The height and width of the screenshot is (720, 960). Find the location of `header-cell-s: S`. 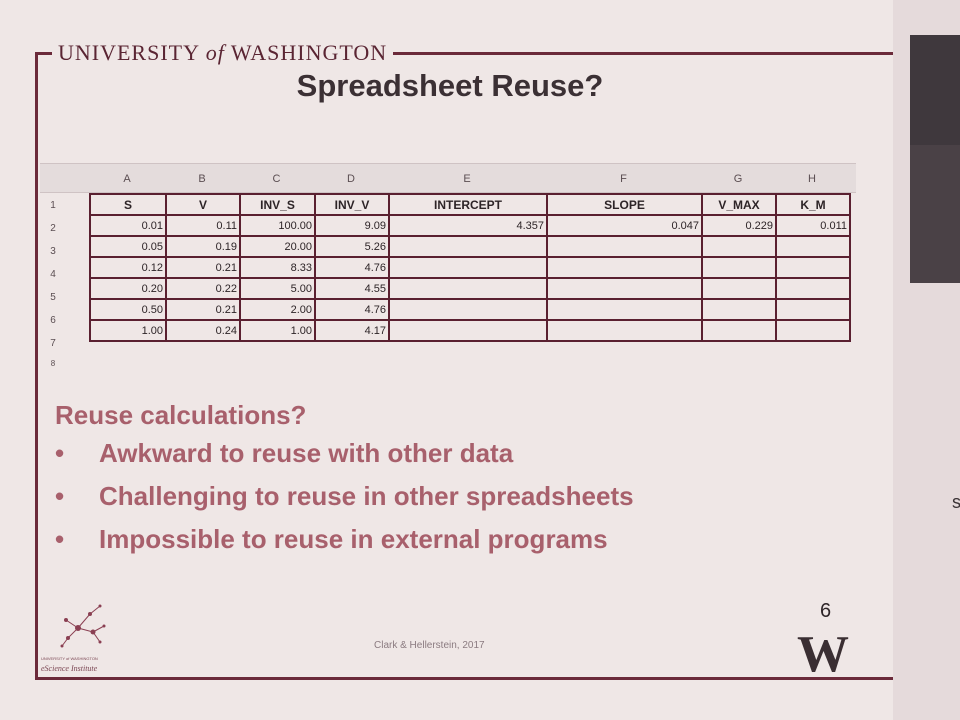

header-cell-s: S is located at coordinates (128, 204).